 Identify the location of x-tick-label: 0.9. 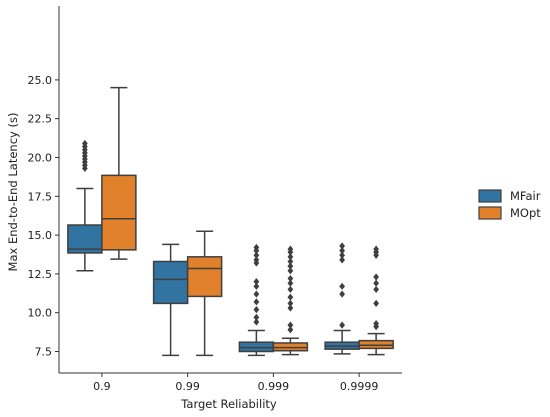
(102, 386).